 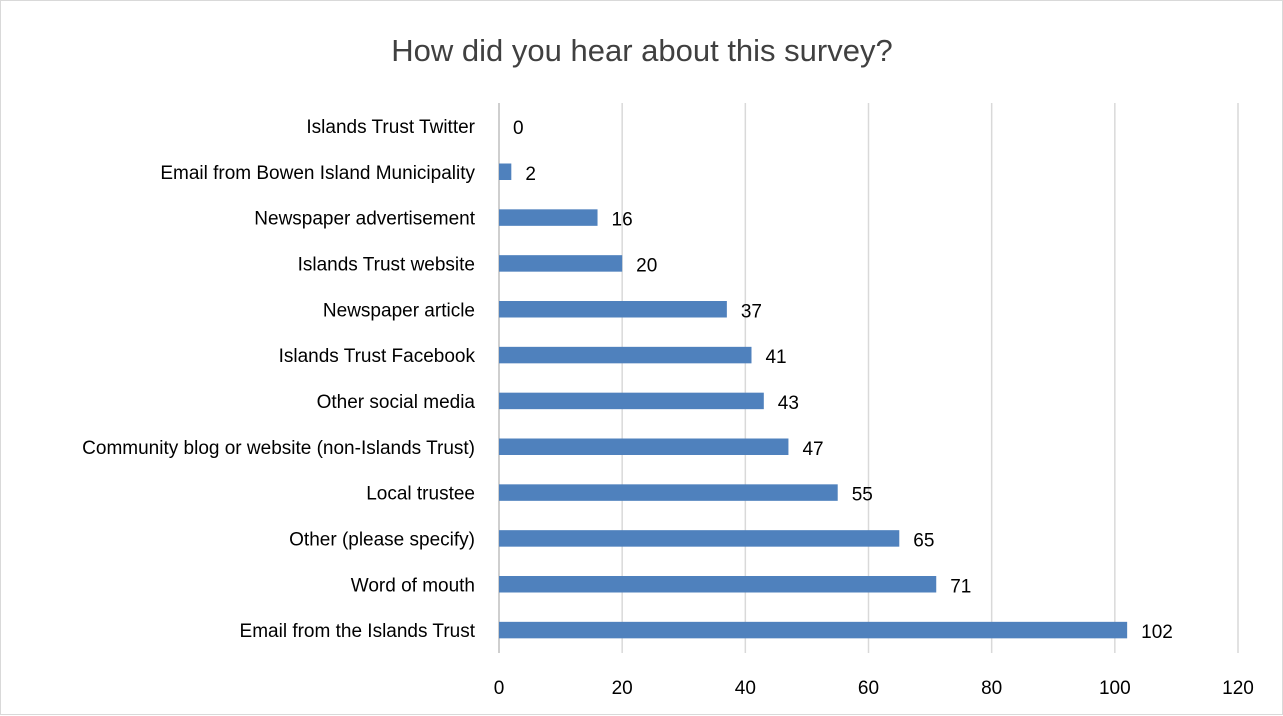 I want to click on data-label: 37, so click(x=751, y=311).